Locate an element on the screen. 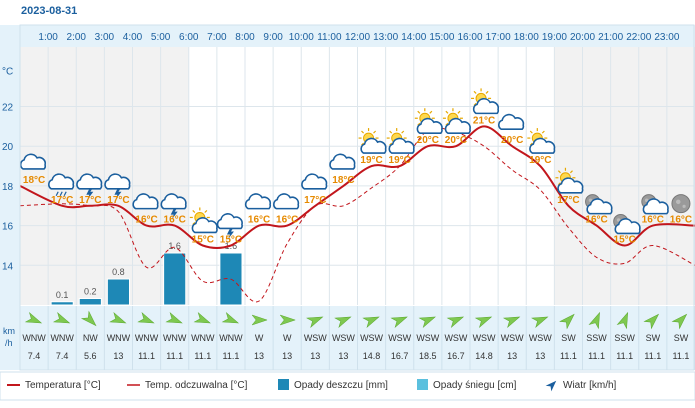 The height and width of the screenshot is (408, 695). y-axis-band is located at coordinates (10, 197).